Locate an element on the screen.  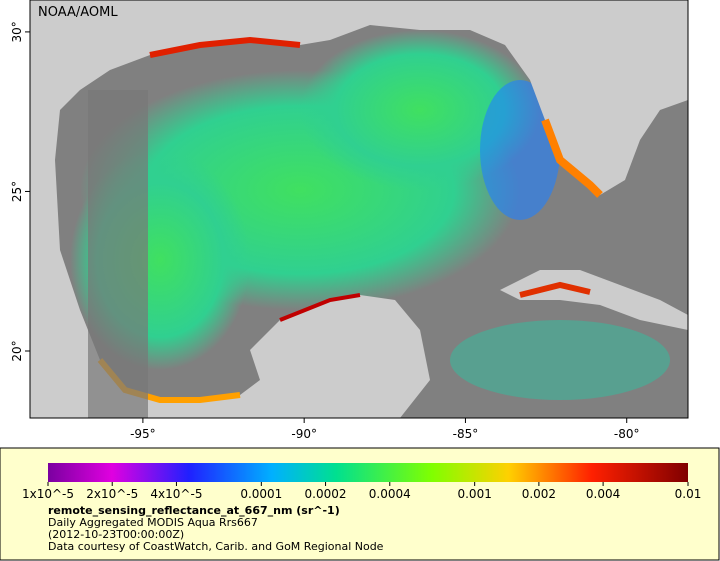
swath-gap is located at coordinates (118, 254).